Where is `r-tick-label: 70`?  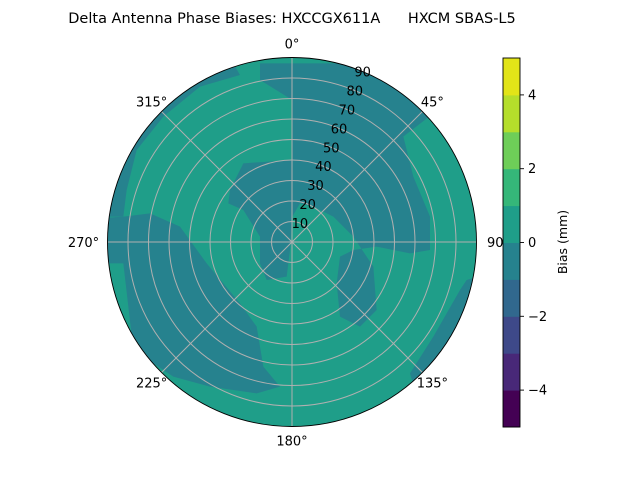
r-tick-label: 70 is located at coordinates (347, 110).